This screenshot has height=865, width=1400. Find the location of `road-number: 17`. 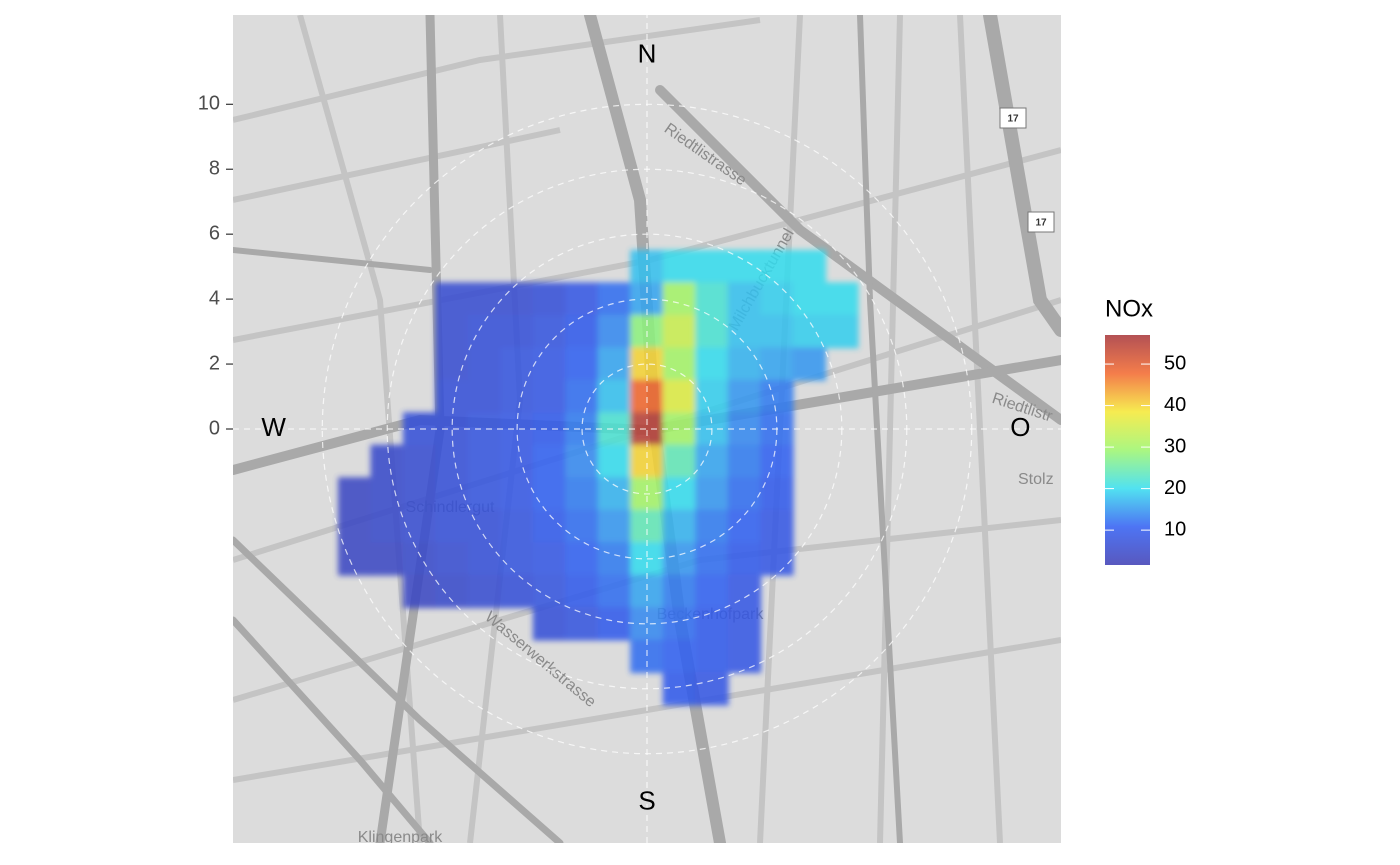

road-number: 17 is located at coordinates (1041, 223).